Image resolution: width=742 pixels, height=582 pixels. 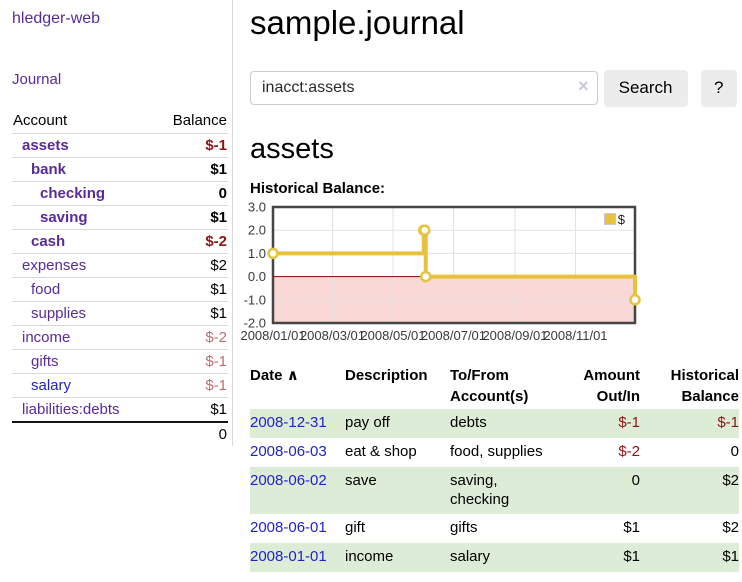 I want to click on account-name-cell: liabilities:debts, so click(x=83, y=410).